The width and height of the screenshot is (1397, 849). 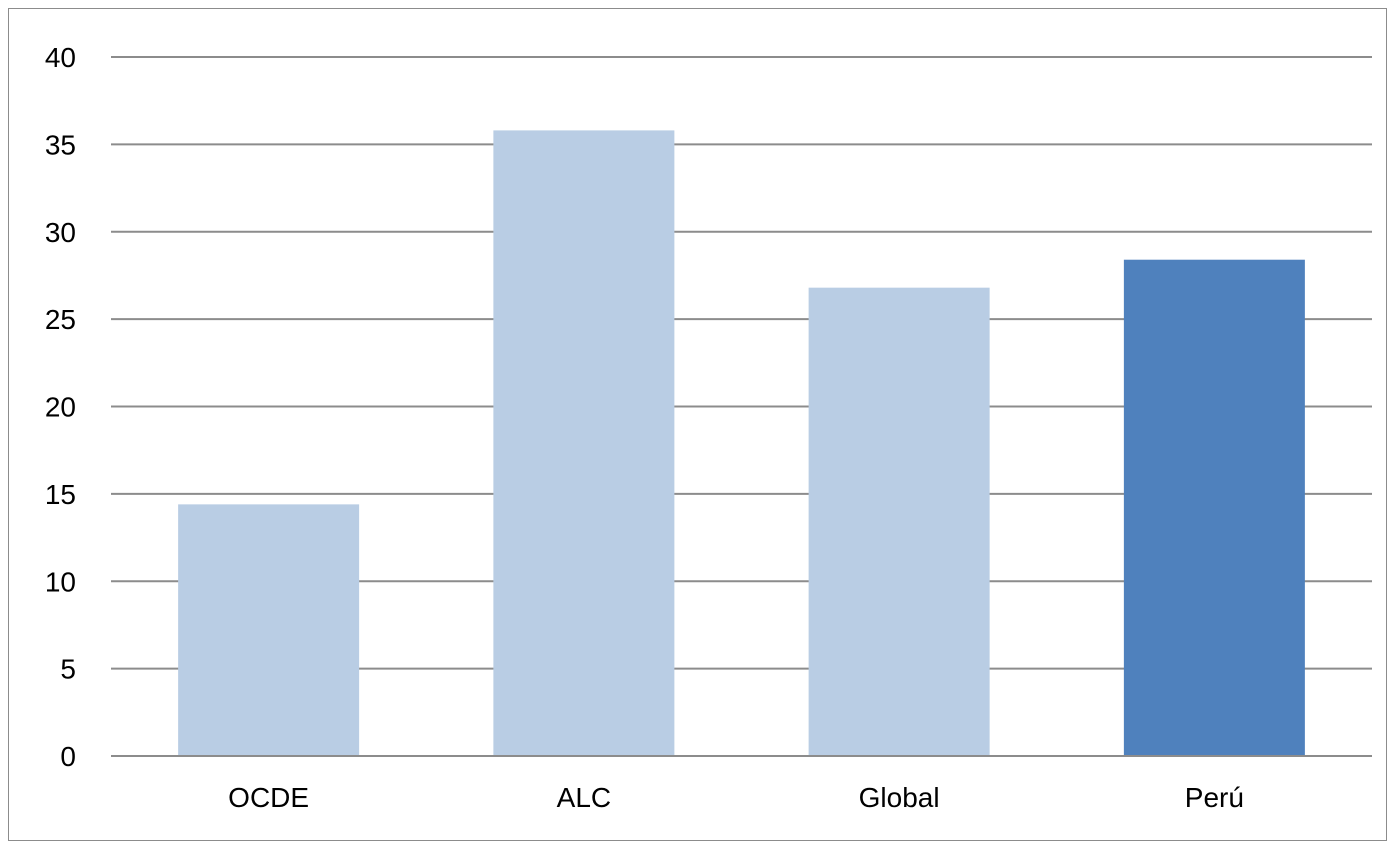 I want to click on y-tick-label-40: 40, so click(x=60, y=57).